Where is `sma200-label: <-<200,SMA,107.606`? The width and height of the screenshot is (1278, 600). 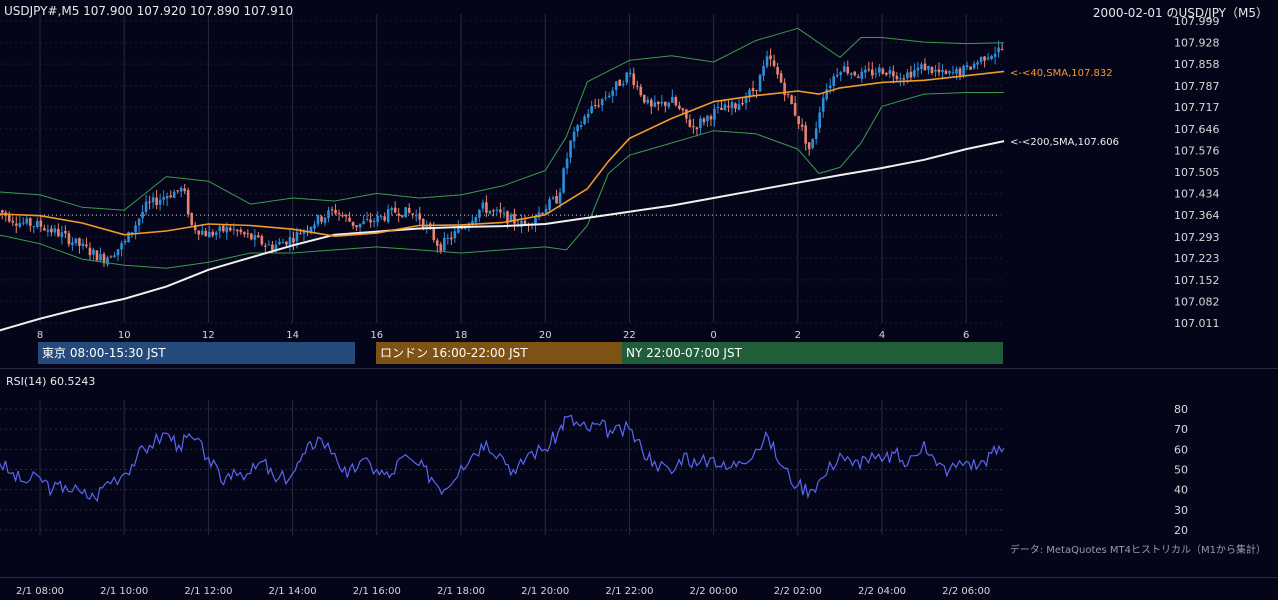 sma200-label: <-<200,SMA,107.606 is located at coordinates (1064, 142).